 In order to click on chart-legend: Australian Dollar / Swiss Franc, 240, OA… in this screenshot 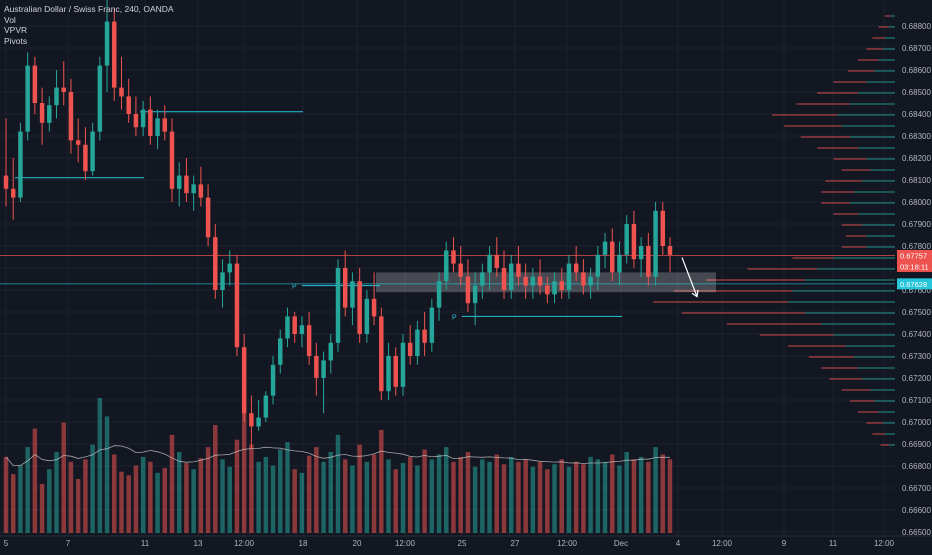, I will do `click(89, 25)`.